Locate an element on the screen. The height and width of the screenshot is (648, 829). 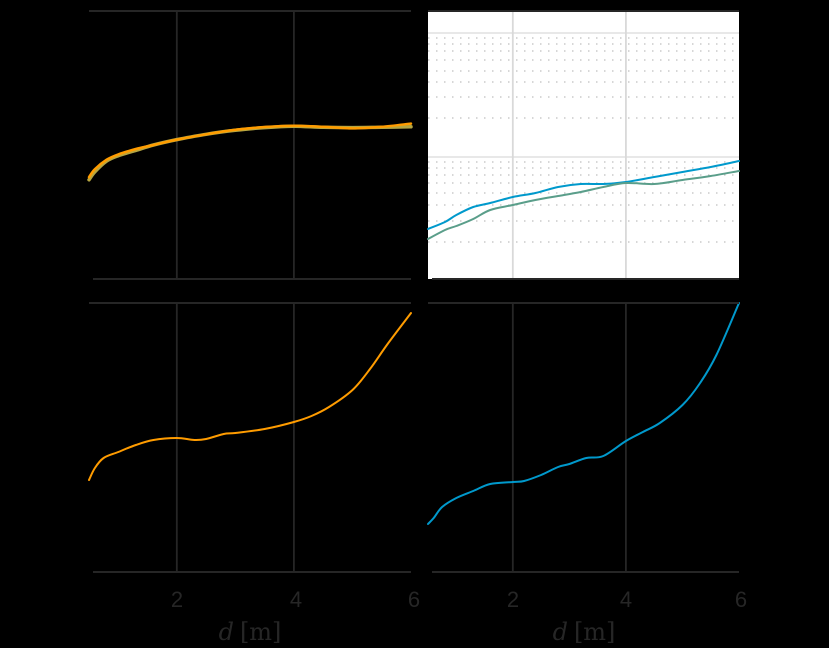
xtick-label-4-right: 4 is located at coordinates (626, 599).